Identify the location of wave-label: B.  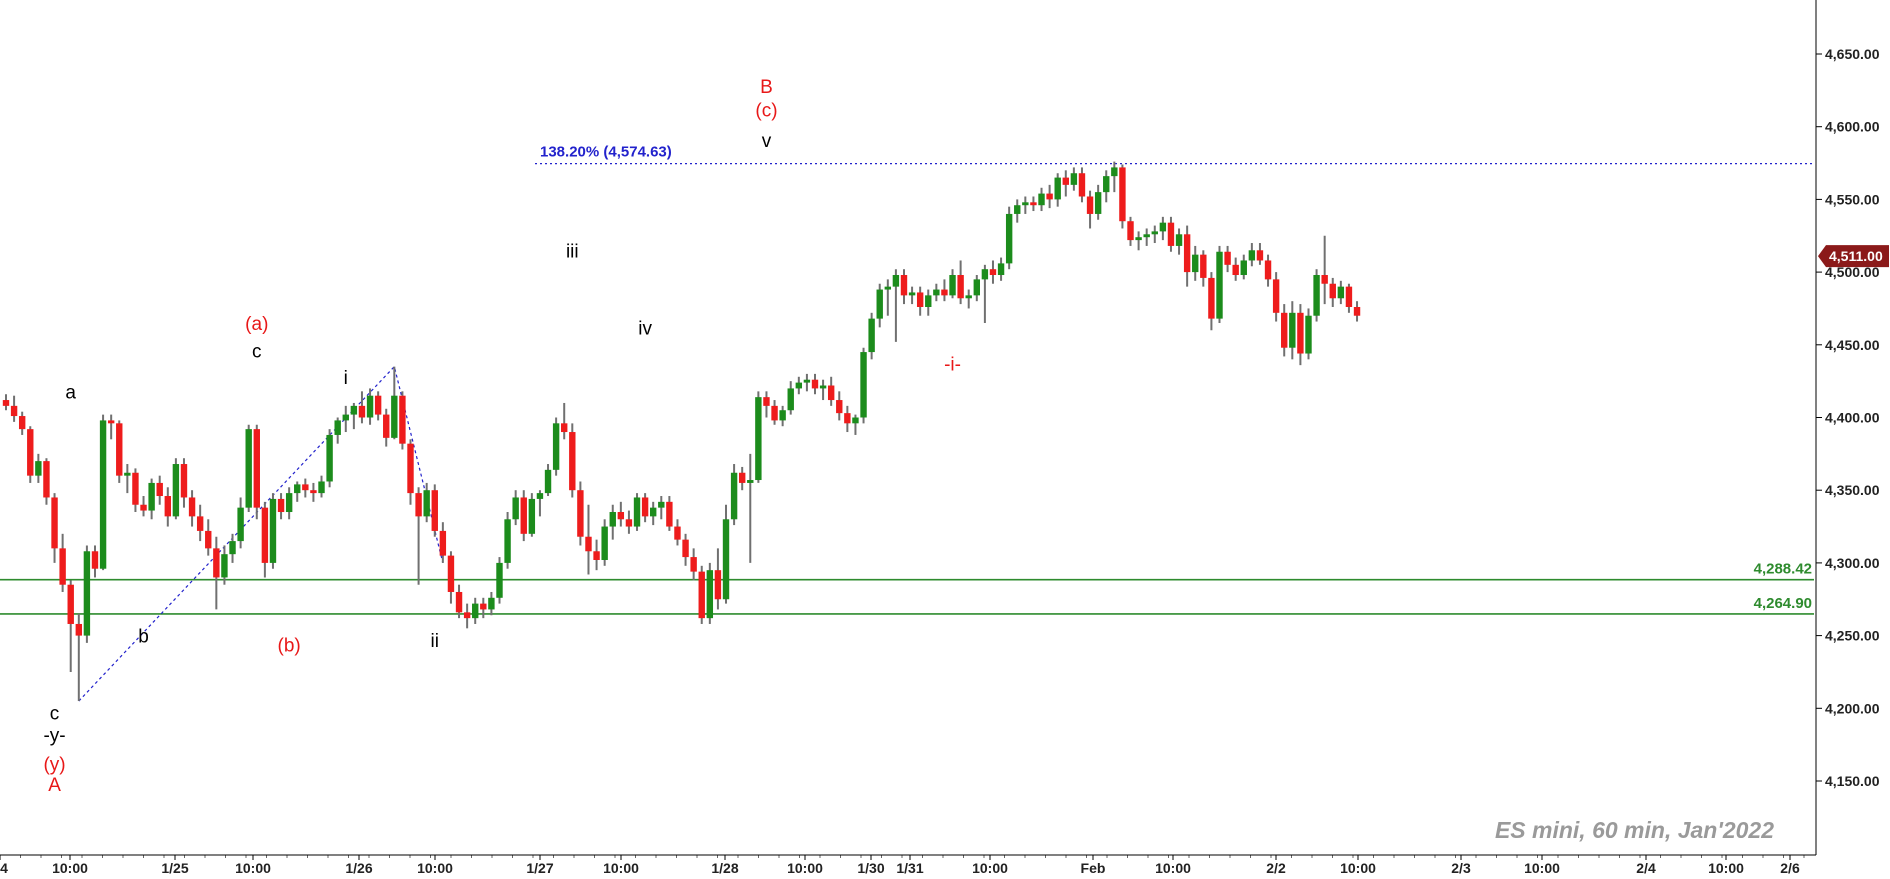
(766, 87).